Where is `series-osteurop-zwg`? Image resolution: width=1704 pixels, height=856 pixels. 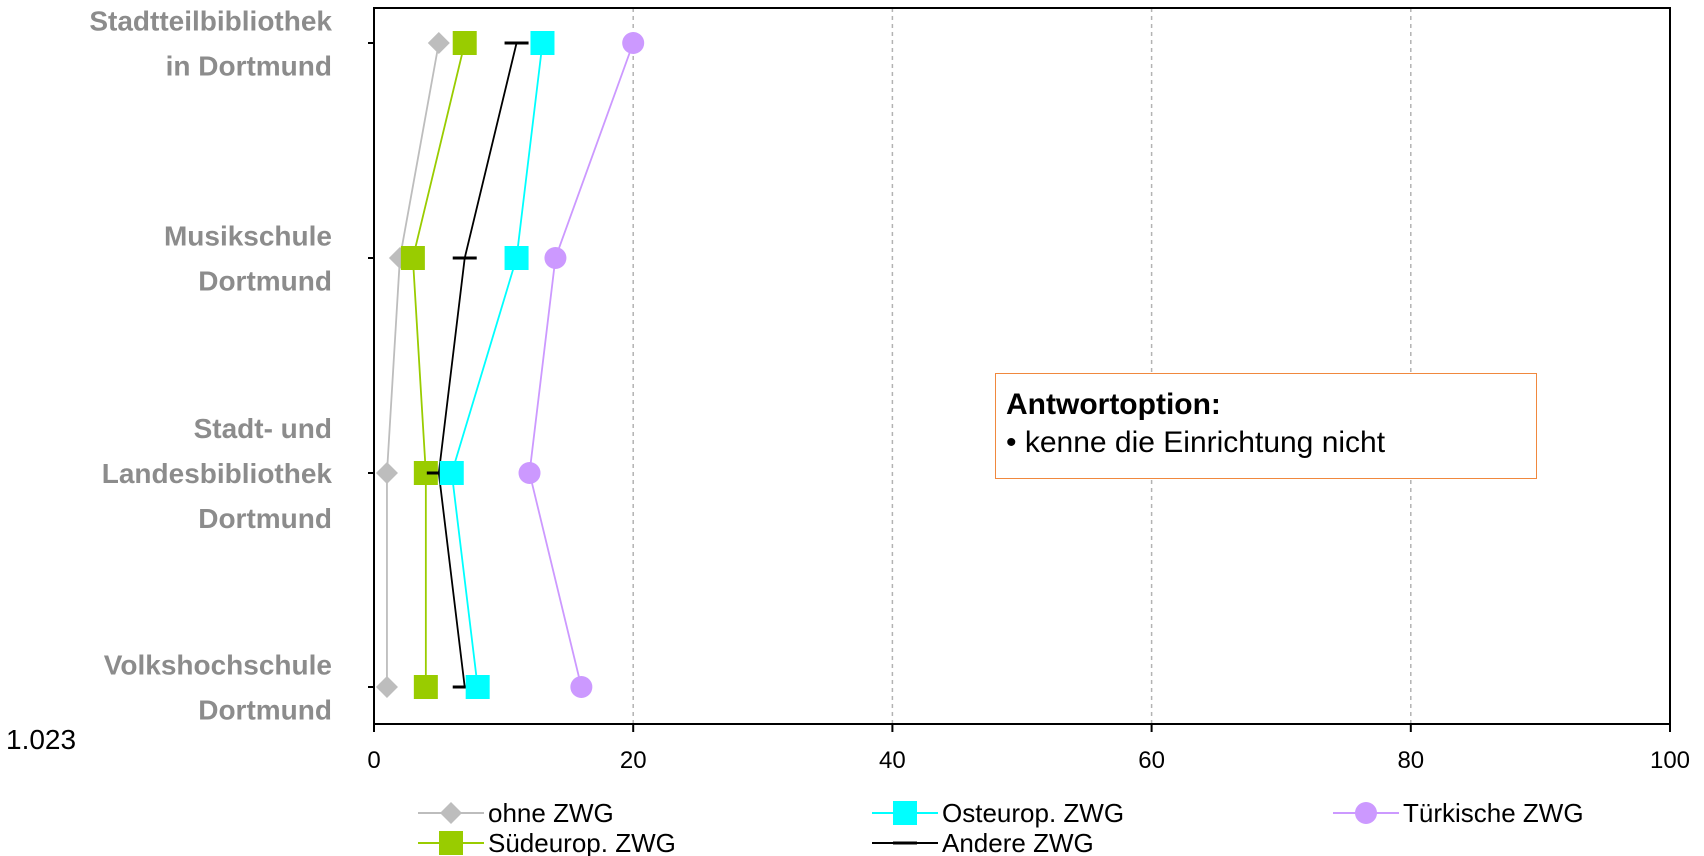
series-osteurop-zwg is located at coordinates (497, 365).